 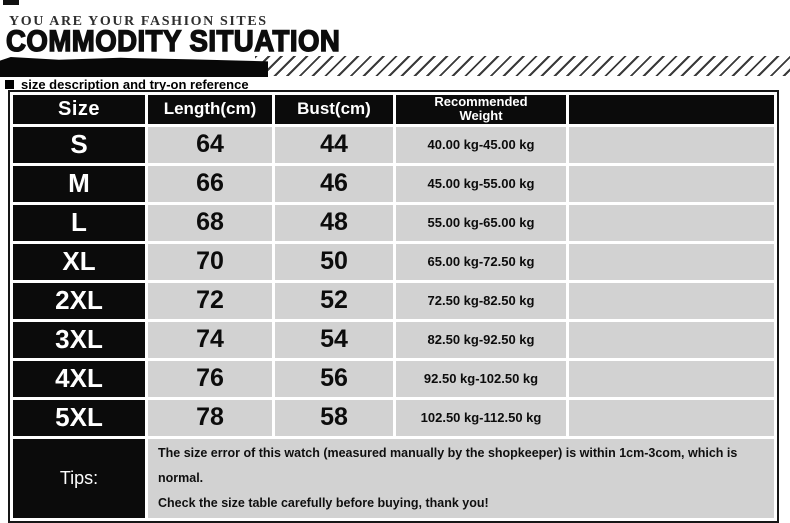 I want to click on length-cell: 74, so click(x=210, y=339).